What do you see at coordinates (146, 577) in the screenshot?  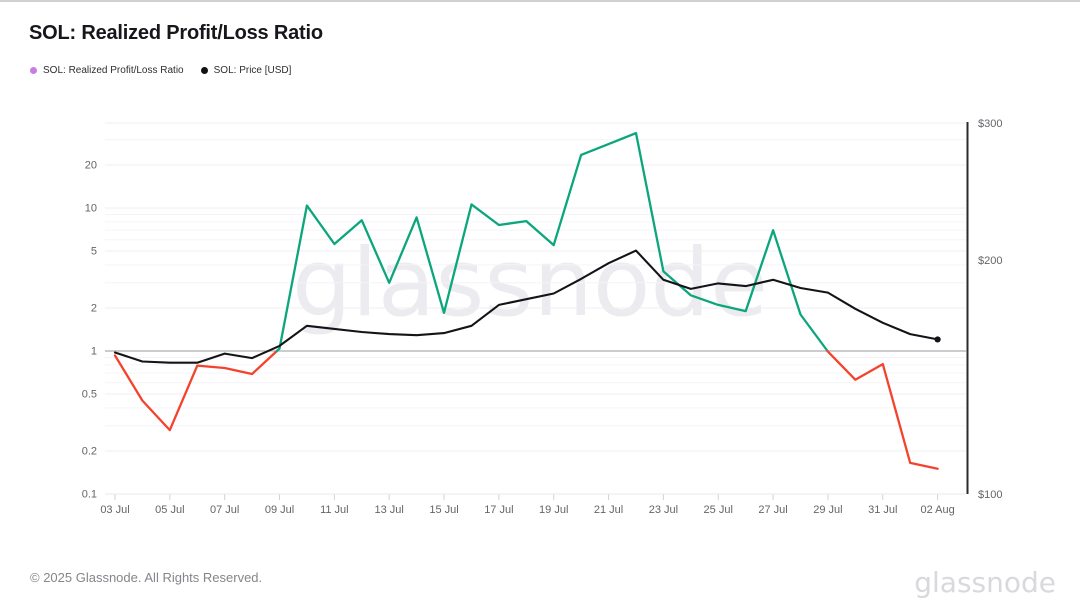 I see `copyright-text: © 2025 Glassnode. All Rights Reserved.` at bounding box center [146, 577].